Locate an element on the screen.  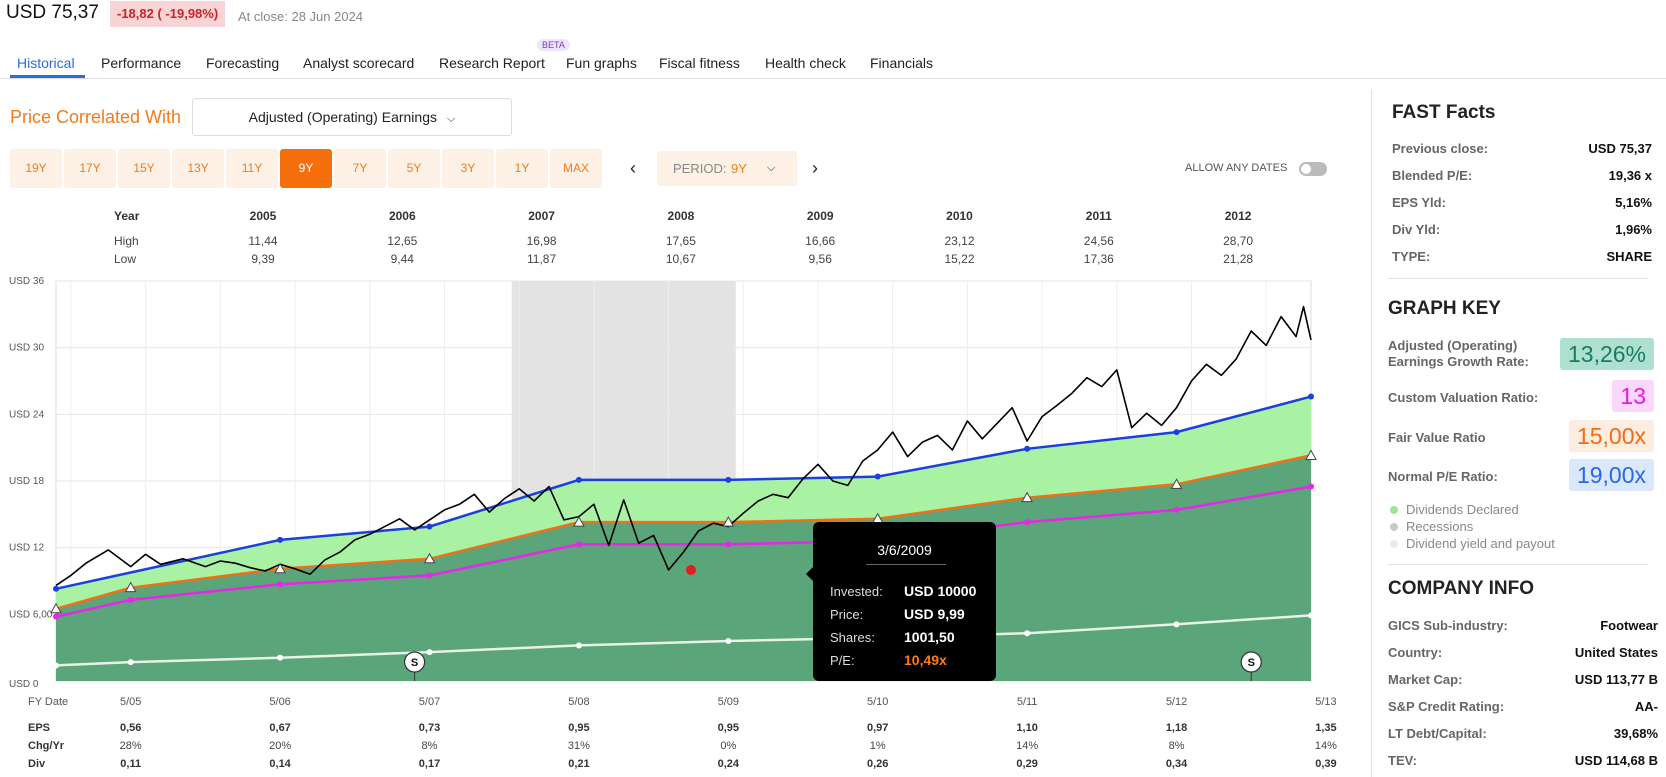
section-divider is located at coordinates (1518, 278).